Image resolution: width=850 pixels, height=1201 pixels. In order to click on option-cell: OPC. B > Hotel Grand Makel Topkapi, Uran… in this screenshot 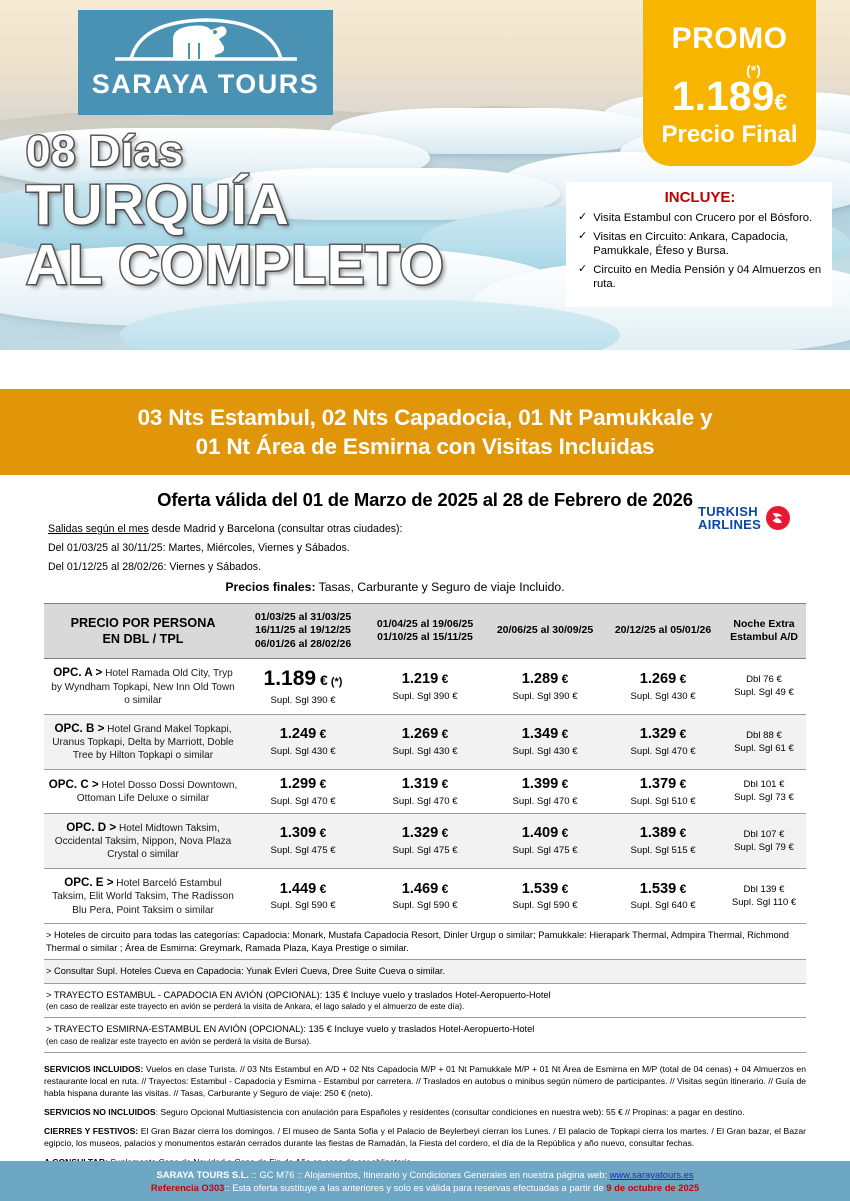, I will do `click(143, 742)`.